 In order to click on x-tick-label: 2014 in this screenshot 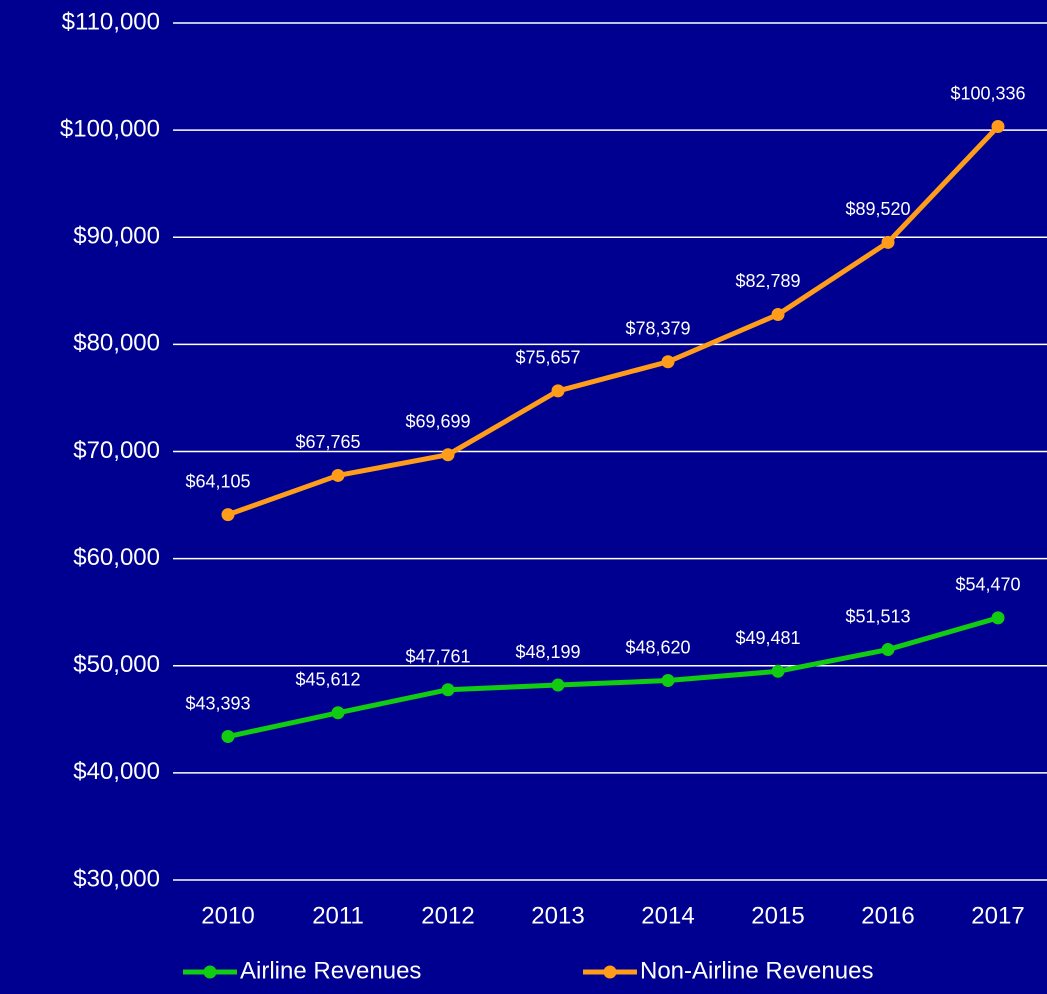, I will do `click(667, 915)`.